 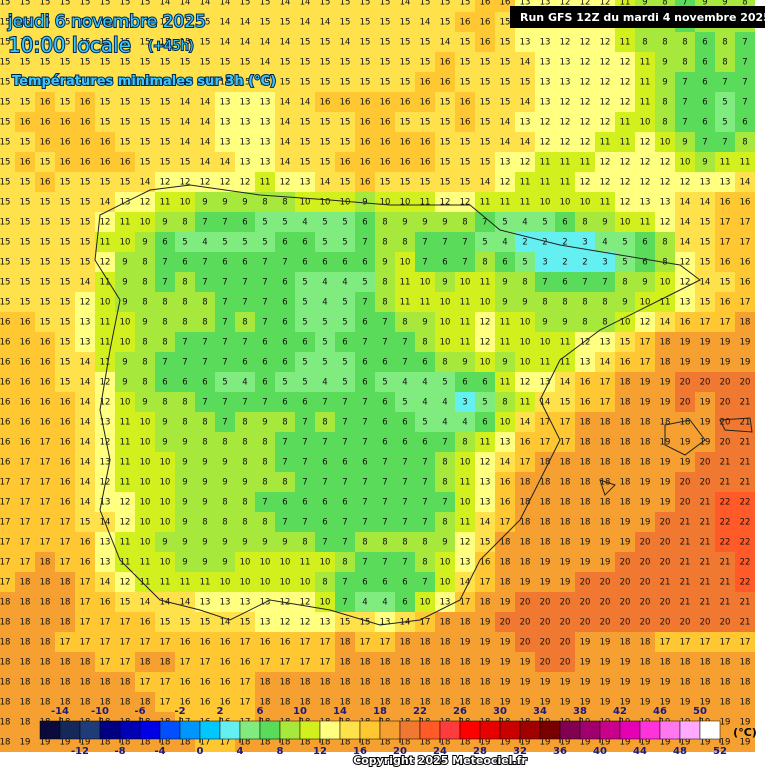 What do you see at coordinates (545, 43) in the screenshot?
I see `cell-value: 13` at bounding box center [545, 43].